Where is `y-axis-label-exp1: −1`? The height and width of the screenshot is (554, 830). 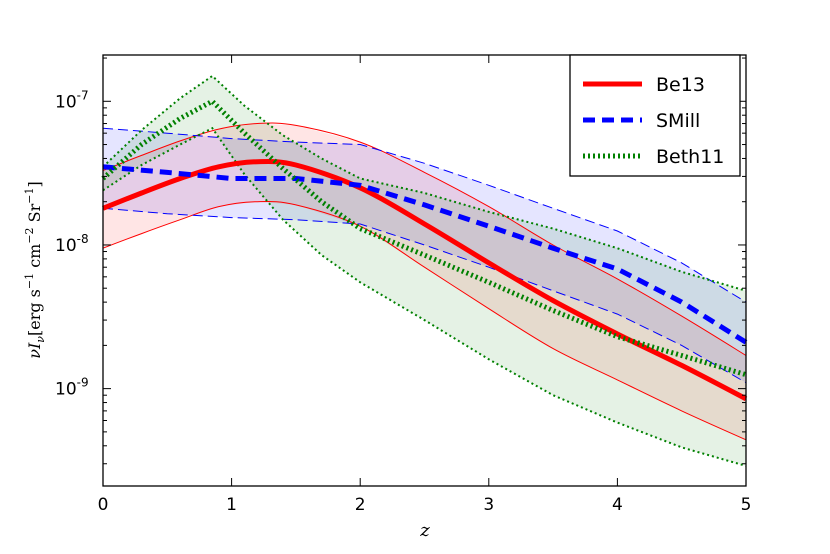
y-axis-label-exp1: −1 is located at coordinates (29, 281).